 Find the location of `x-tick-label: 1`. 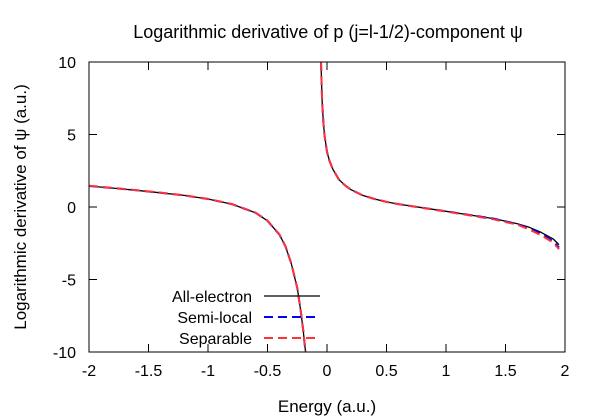

x-tick-label: 1 is located at coordinates (446, 371).